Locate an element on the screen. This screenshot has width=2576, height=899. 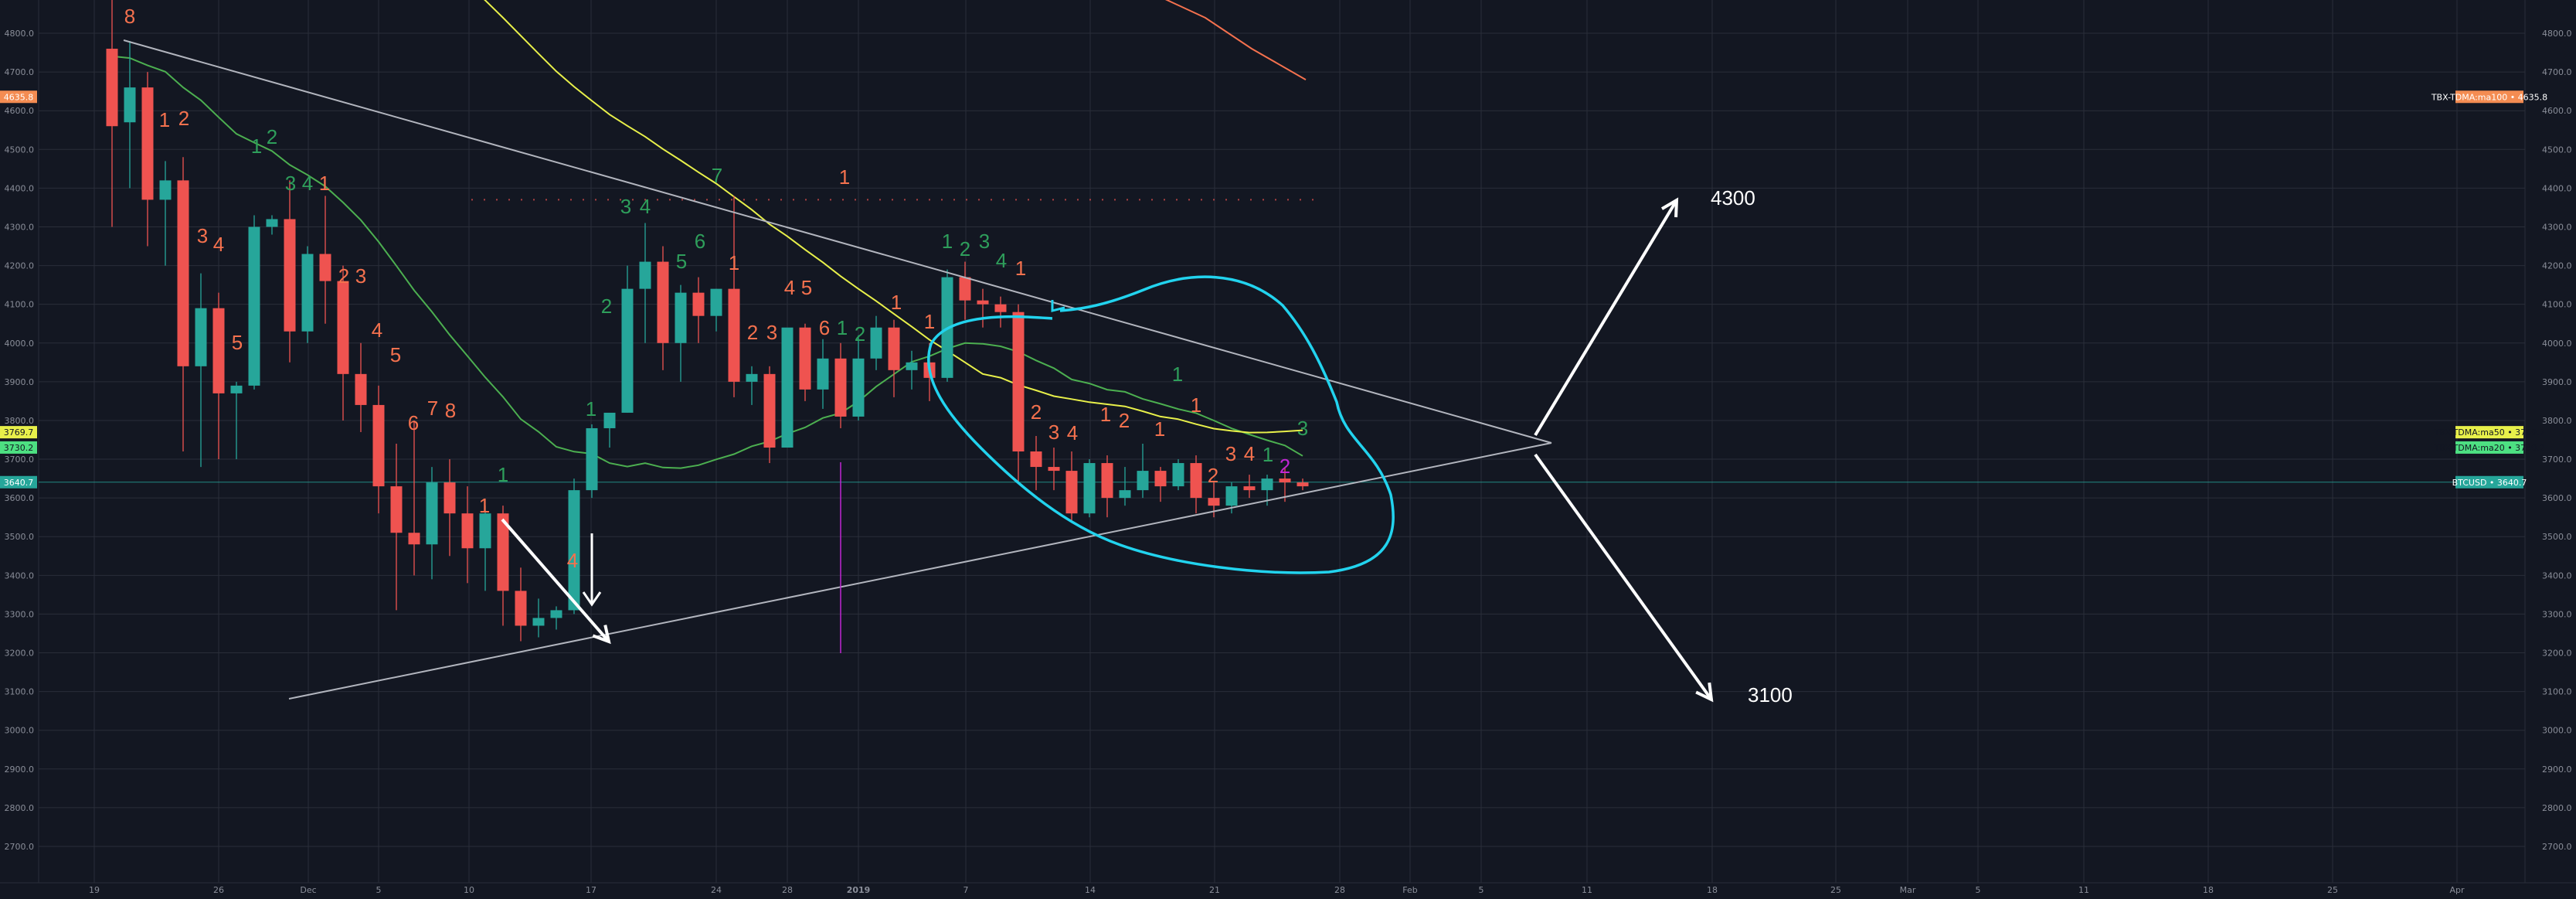
x-tick-label: 28 is located at coordinates (787, 890).